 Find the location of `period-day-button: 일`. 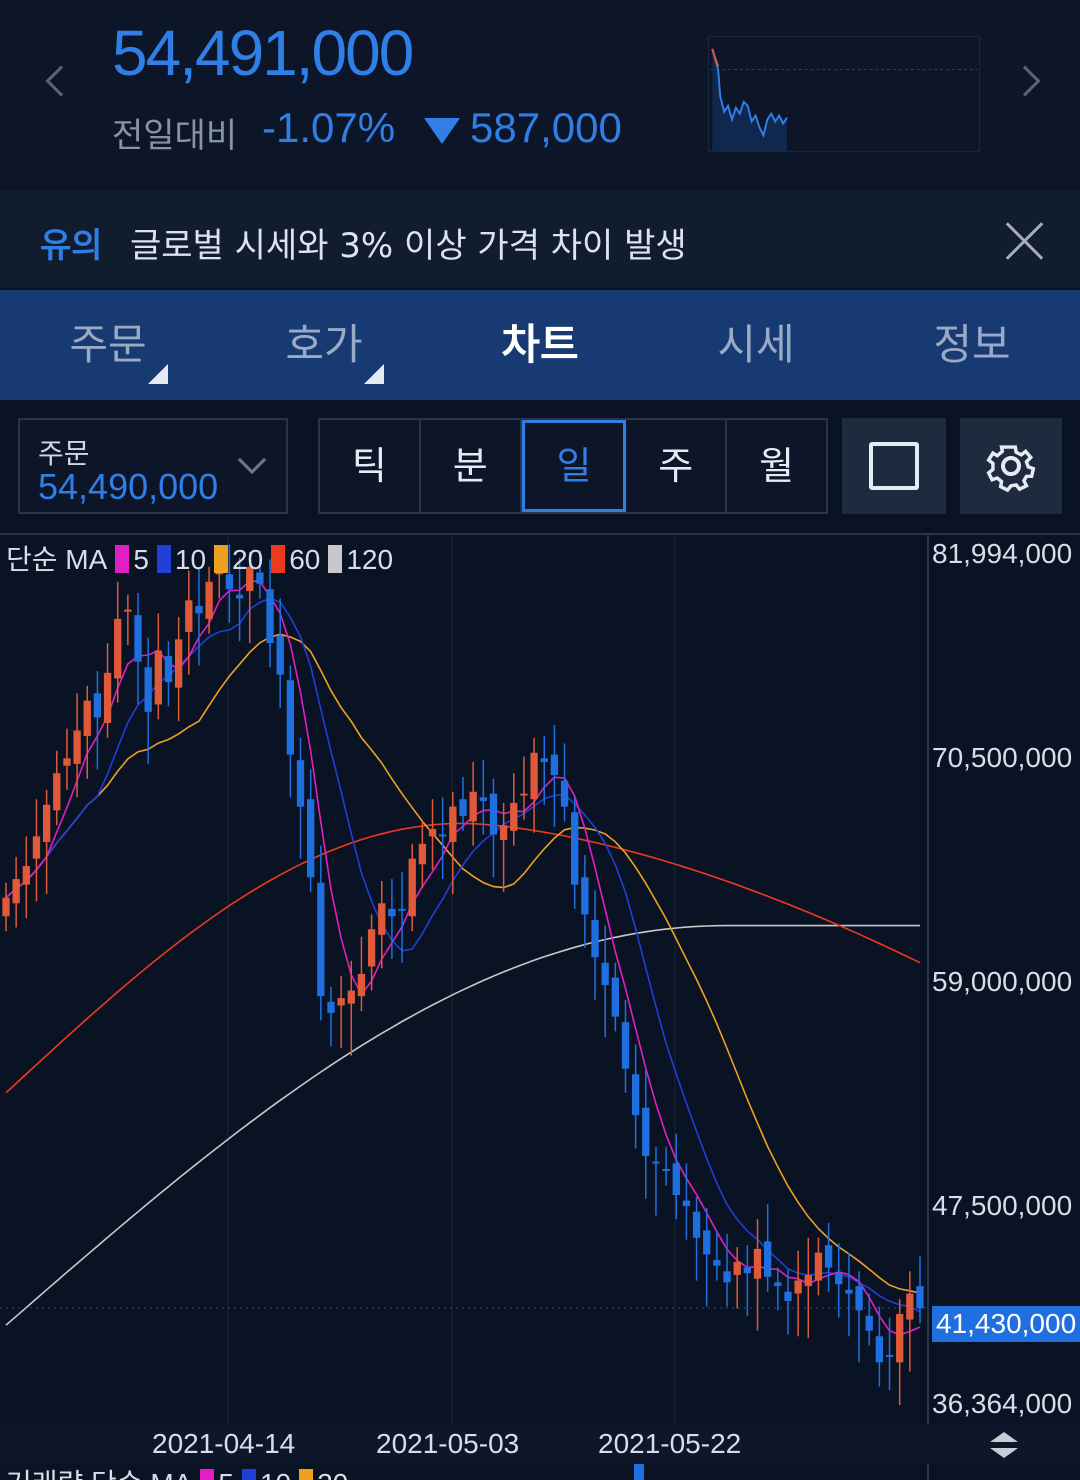

period-day-button: 일 is located at coordinates (574, 466).